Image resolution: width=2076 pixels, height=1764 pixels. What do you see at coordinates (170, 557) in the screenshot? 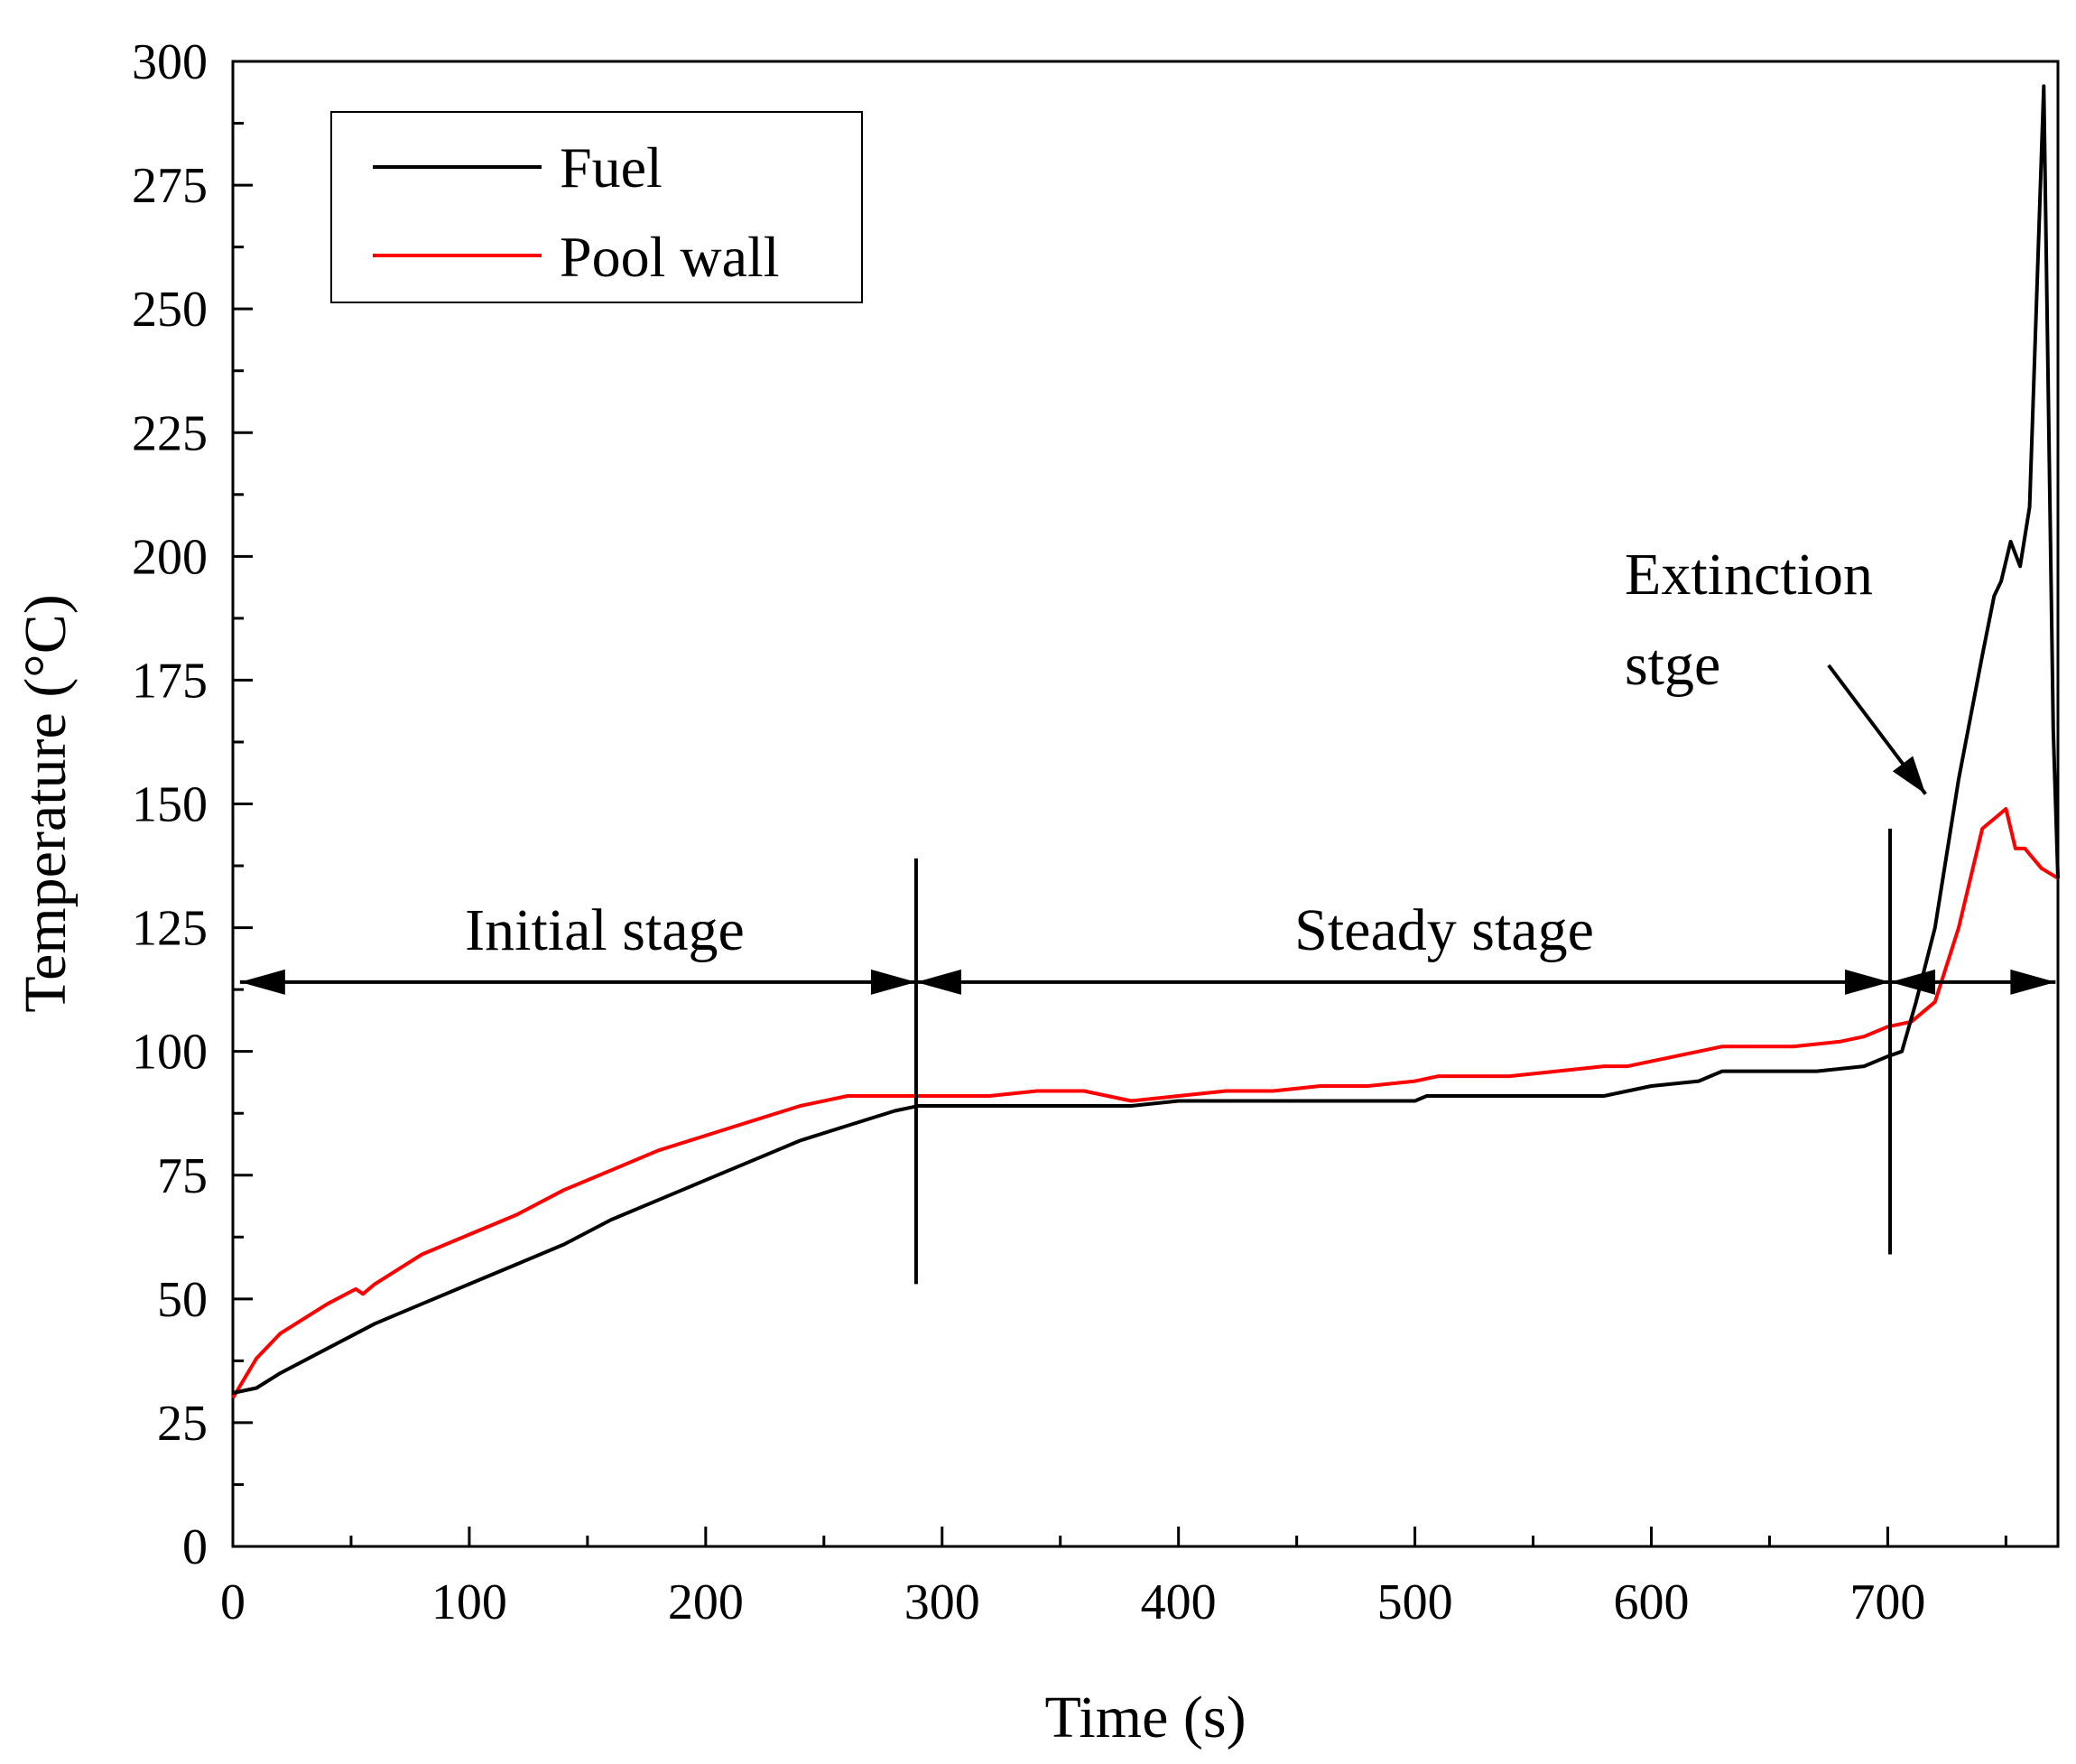
I see `y-tick-label: 200` at bounding box center [170, 557].